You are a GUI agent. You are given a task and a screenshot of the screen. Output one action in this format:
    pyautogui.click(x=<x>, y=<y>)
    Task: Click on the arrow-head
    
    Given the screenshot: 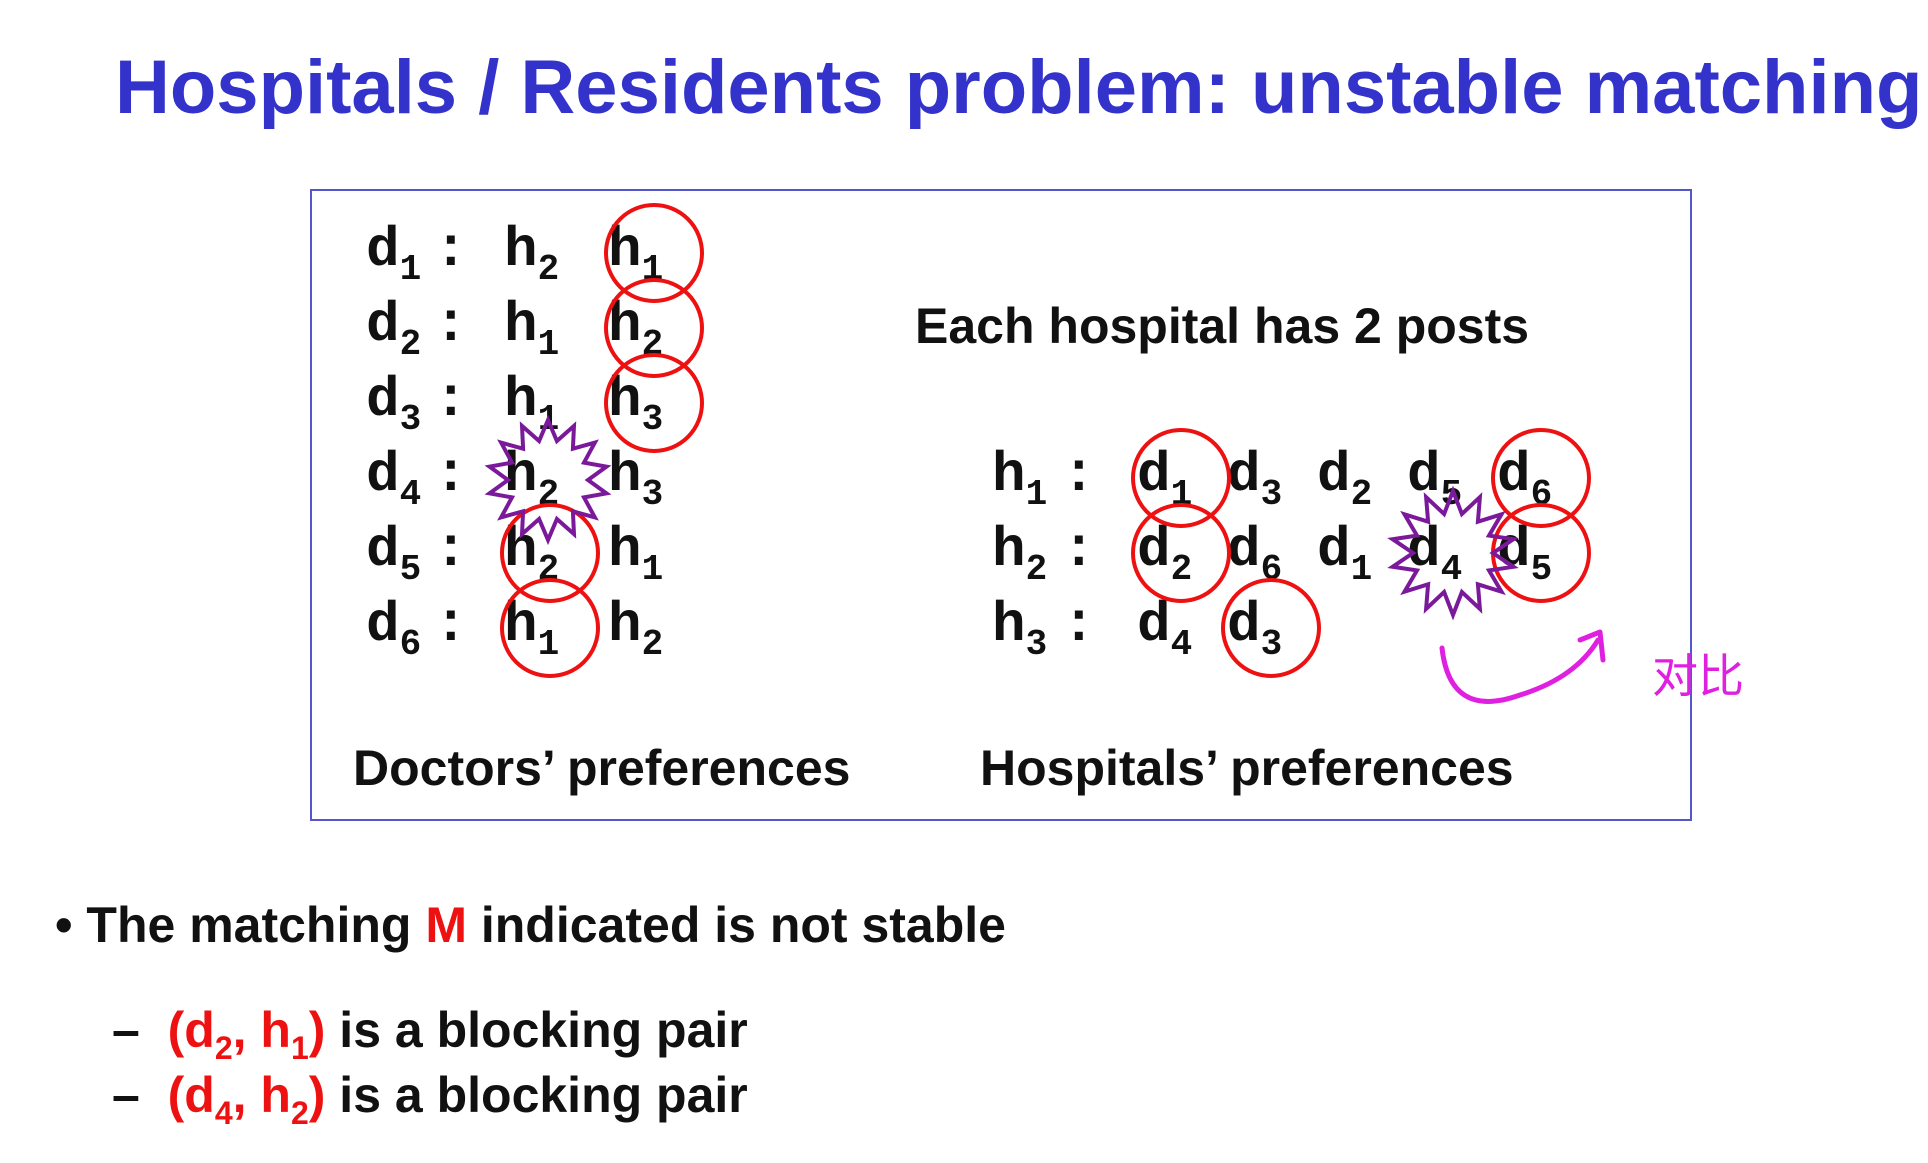 What is the action you would take?
    pyautogui.click(x=1591, y=646)
    